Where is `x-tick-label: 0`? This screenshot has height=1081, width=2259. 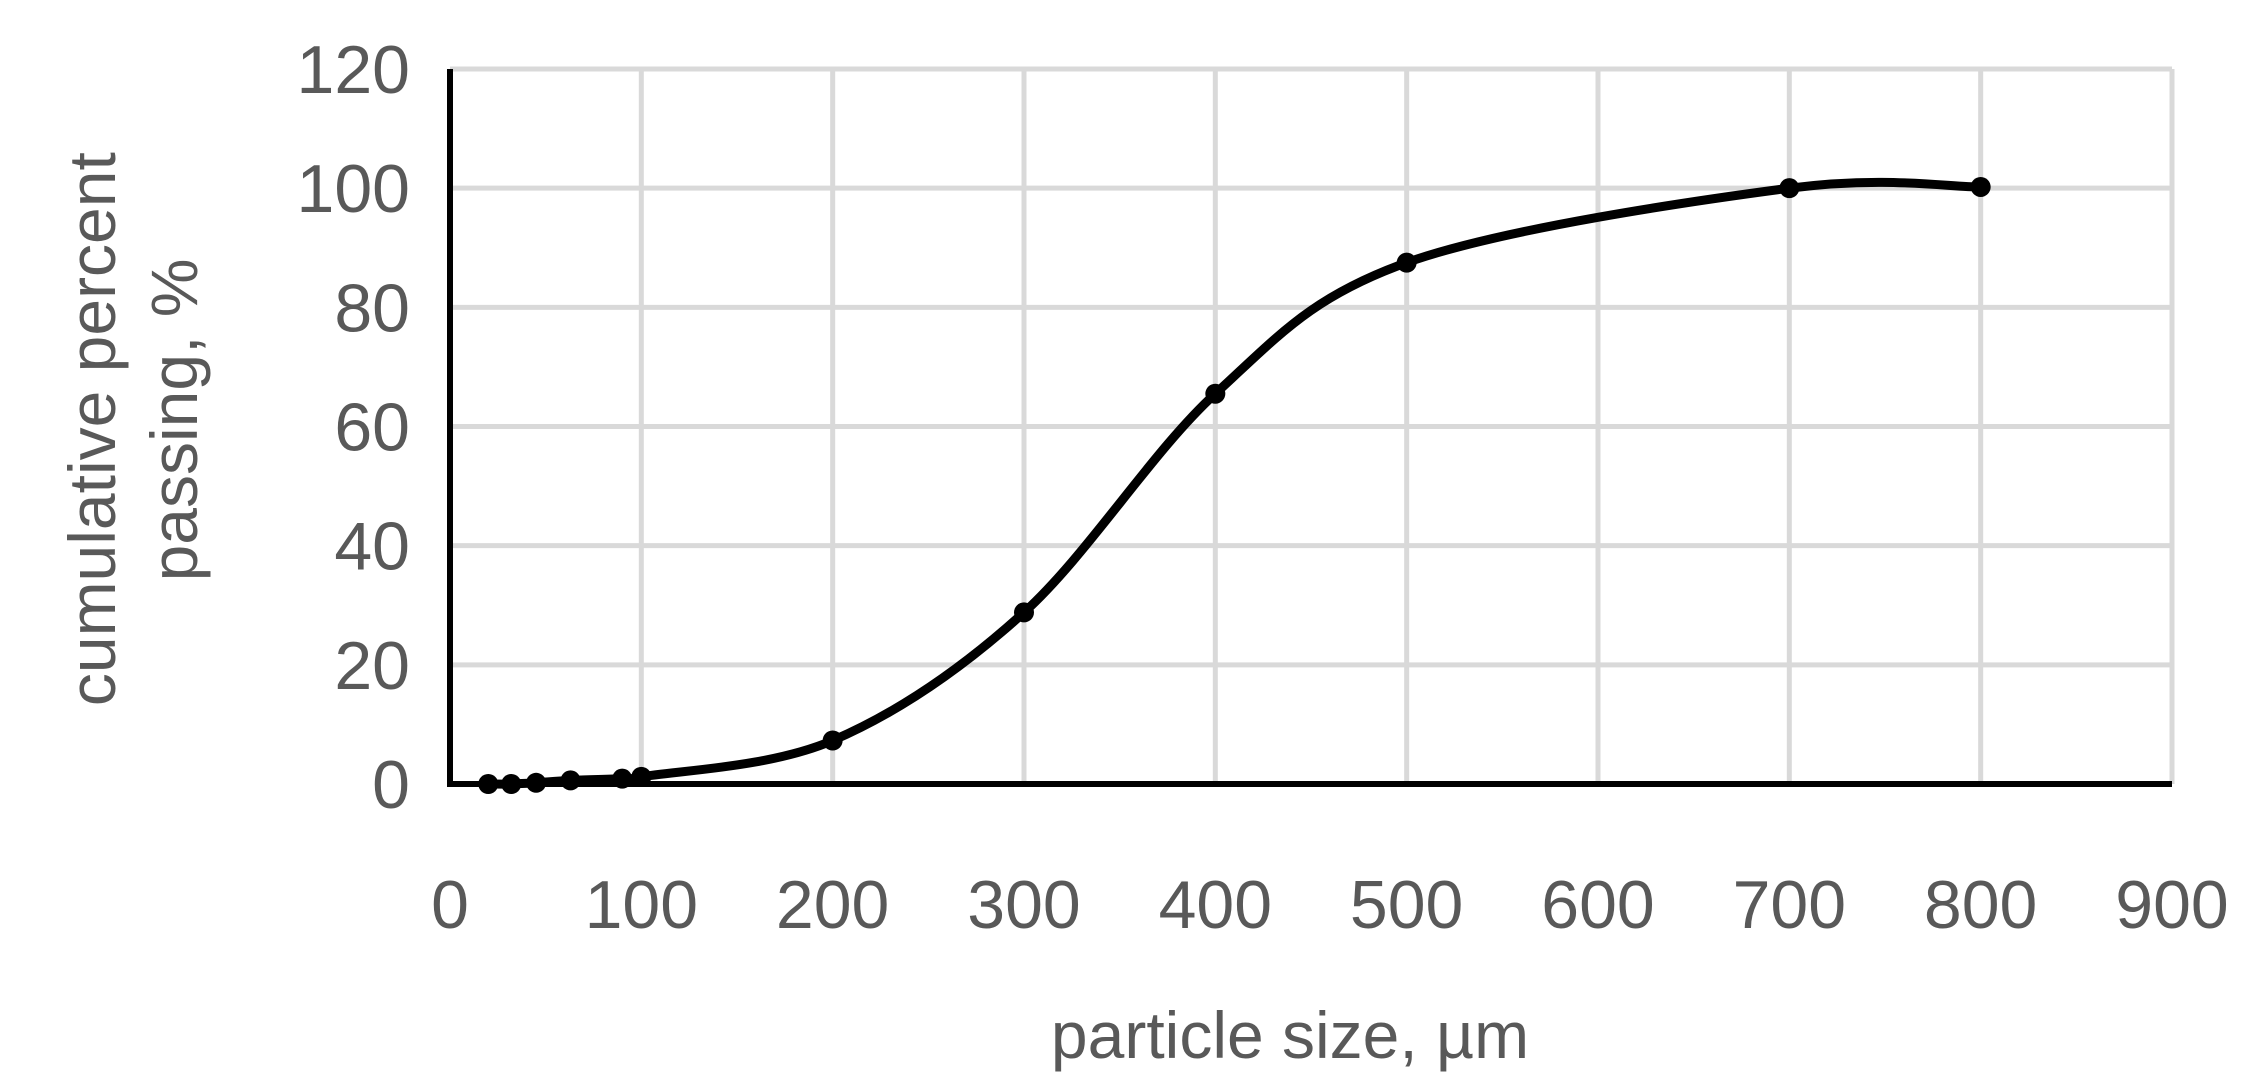 x-tick-label: 0 is located at coordinates (450, 905).